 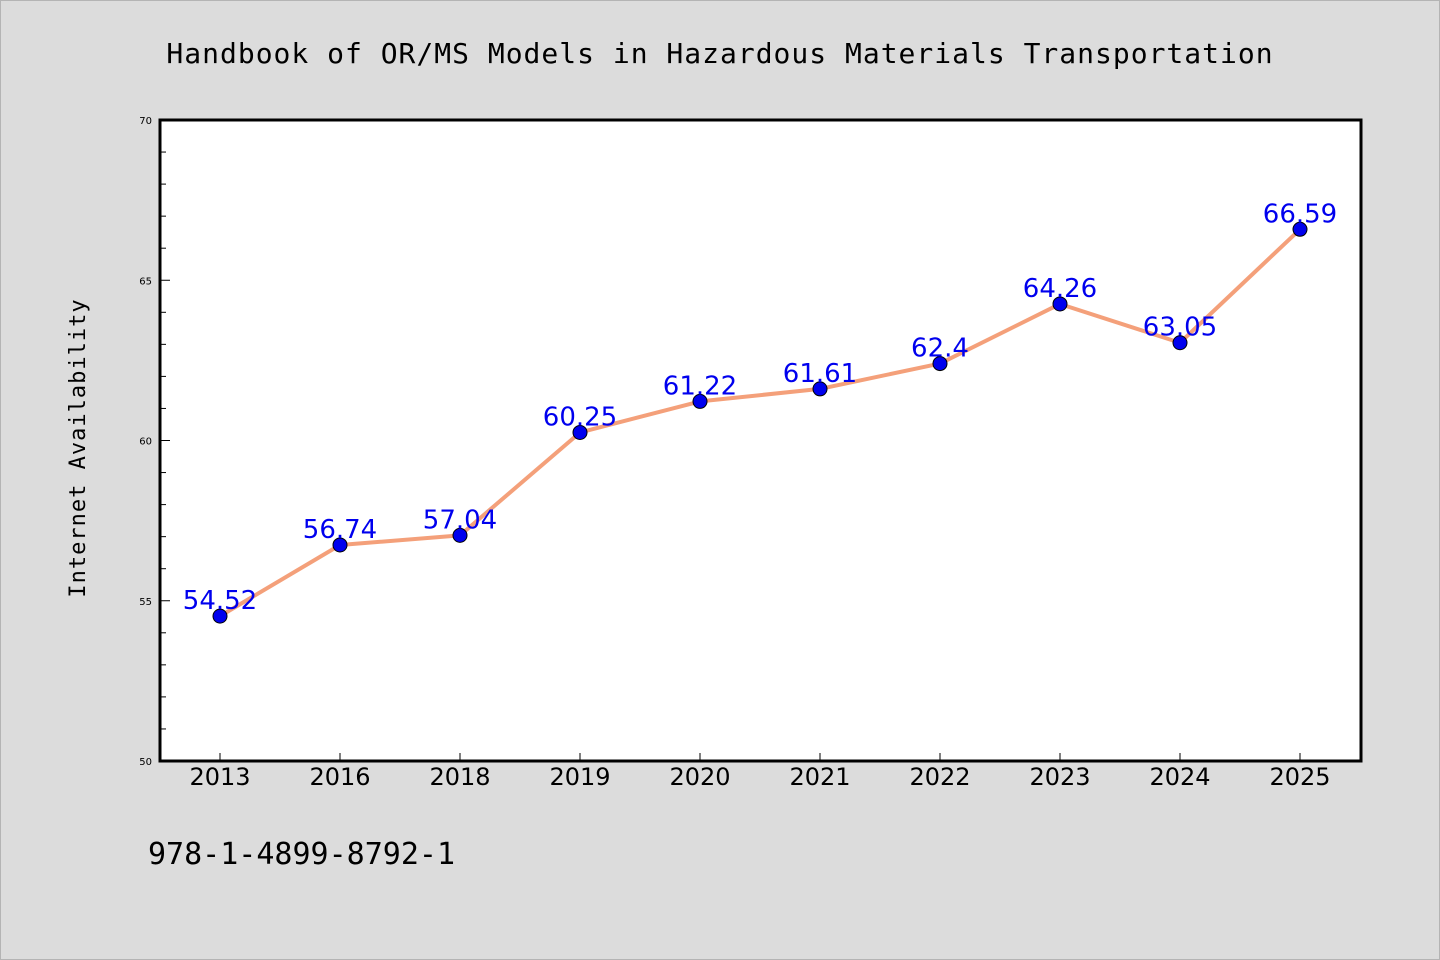 I want to click on x-tick-label: 2021, so click(x=819, y=777).